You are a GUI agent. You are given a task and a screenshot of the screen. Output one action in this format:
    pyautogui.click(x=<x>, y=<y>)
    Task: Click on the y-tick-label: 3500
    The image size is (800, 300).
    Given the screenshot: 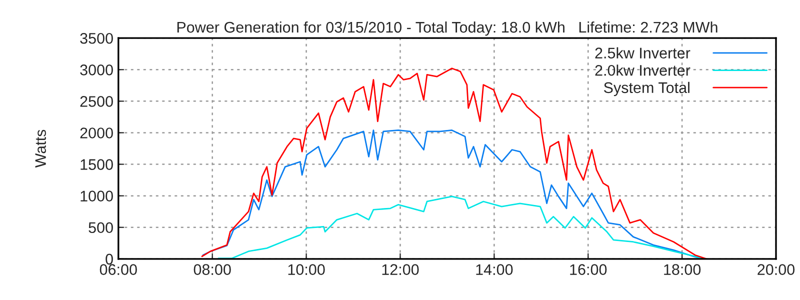 What is the action you would take?
    pyautogui.click(x=96, y=38)
    